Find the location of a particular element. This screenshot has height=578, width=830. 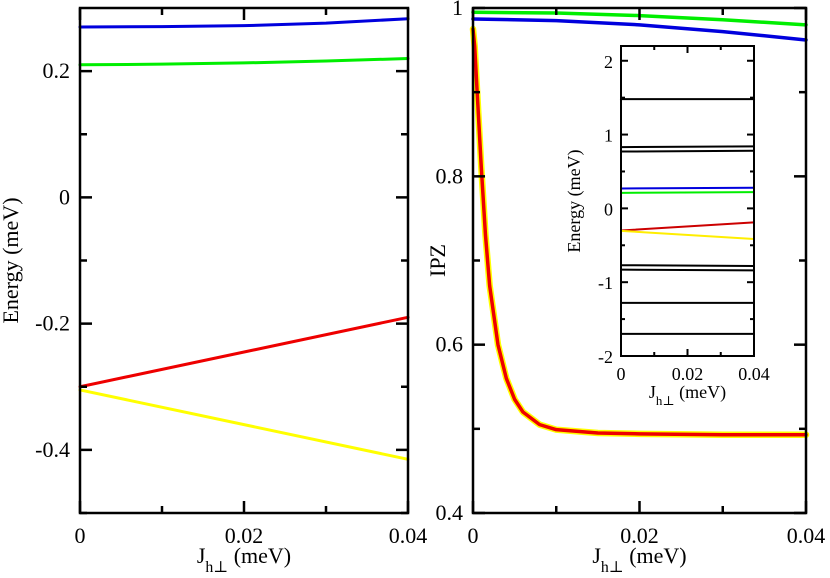

inset-x-axis-label-subscript: h⊥ is located at coordinates (665, 400).